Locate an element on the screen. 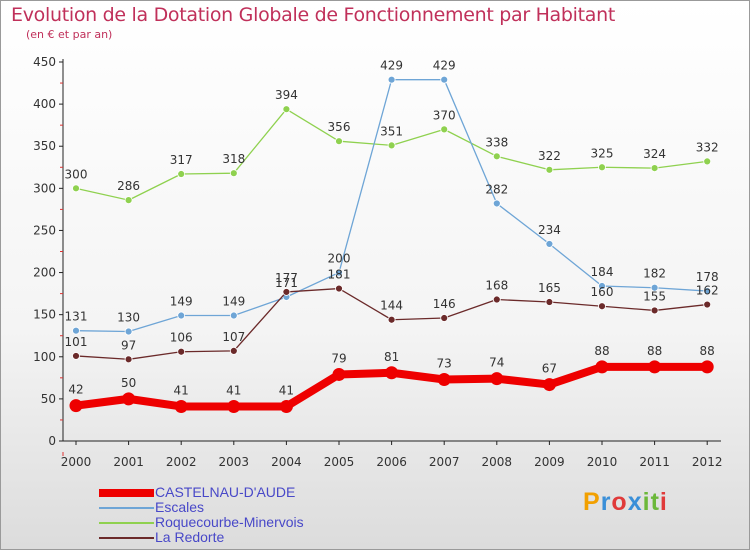  data-label-la-redorte: 155 is located at coordinates (654, 296).